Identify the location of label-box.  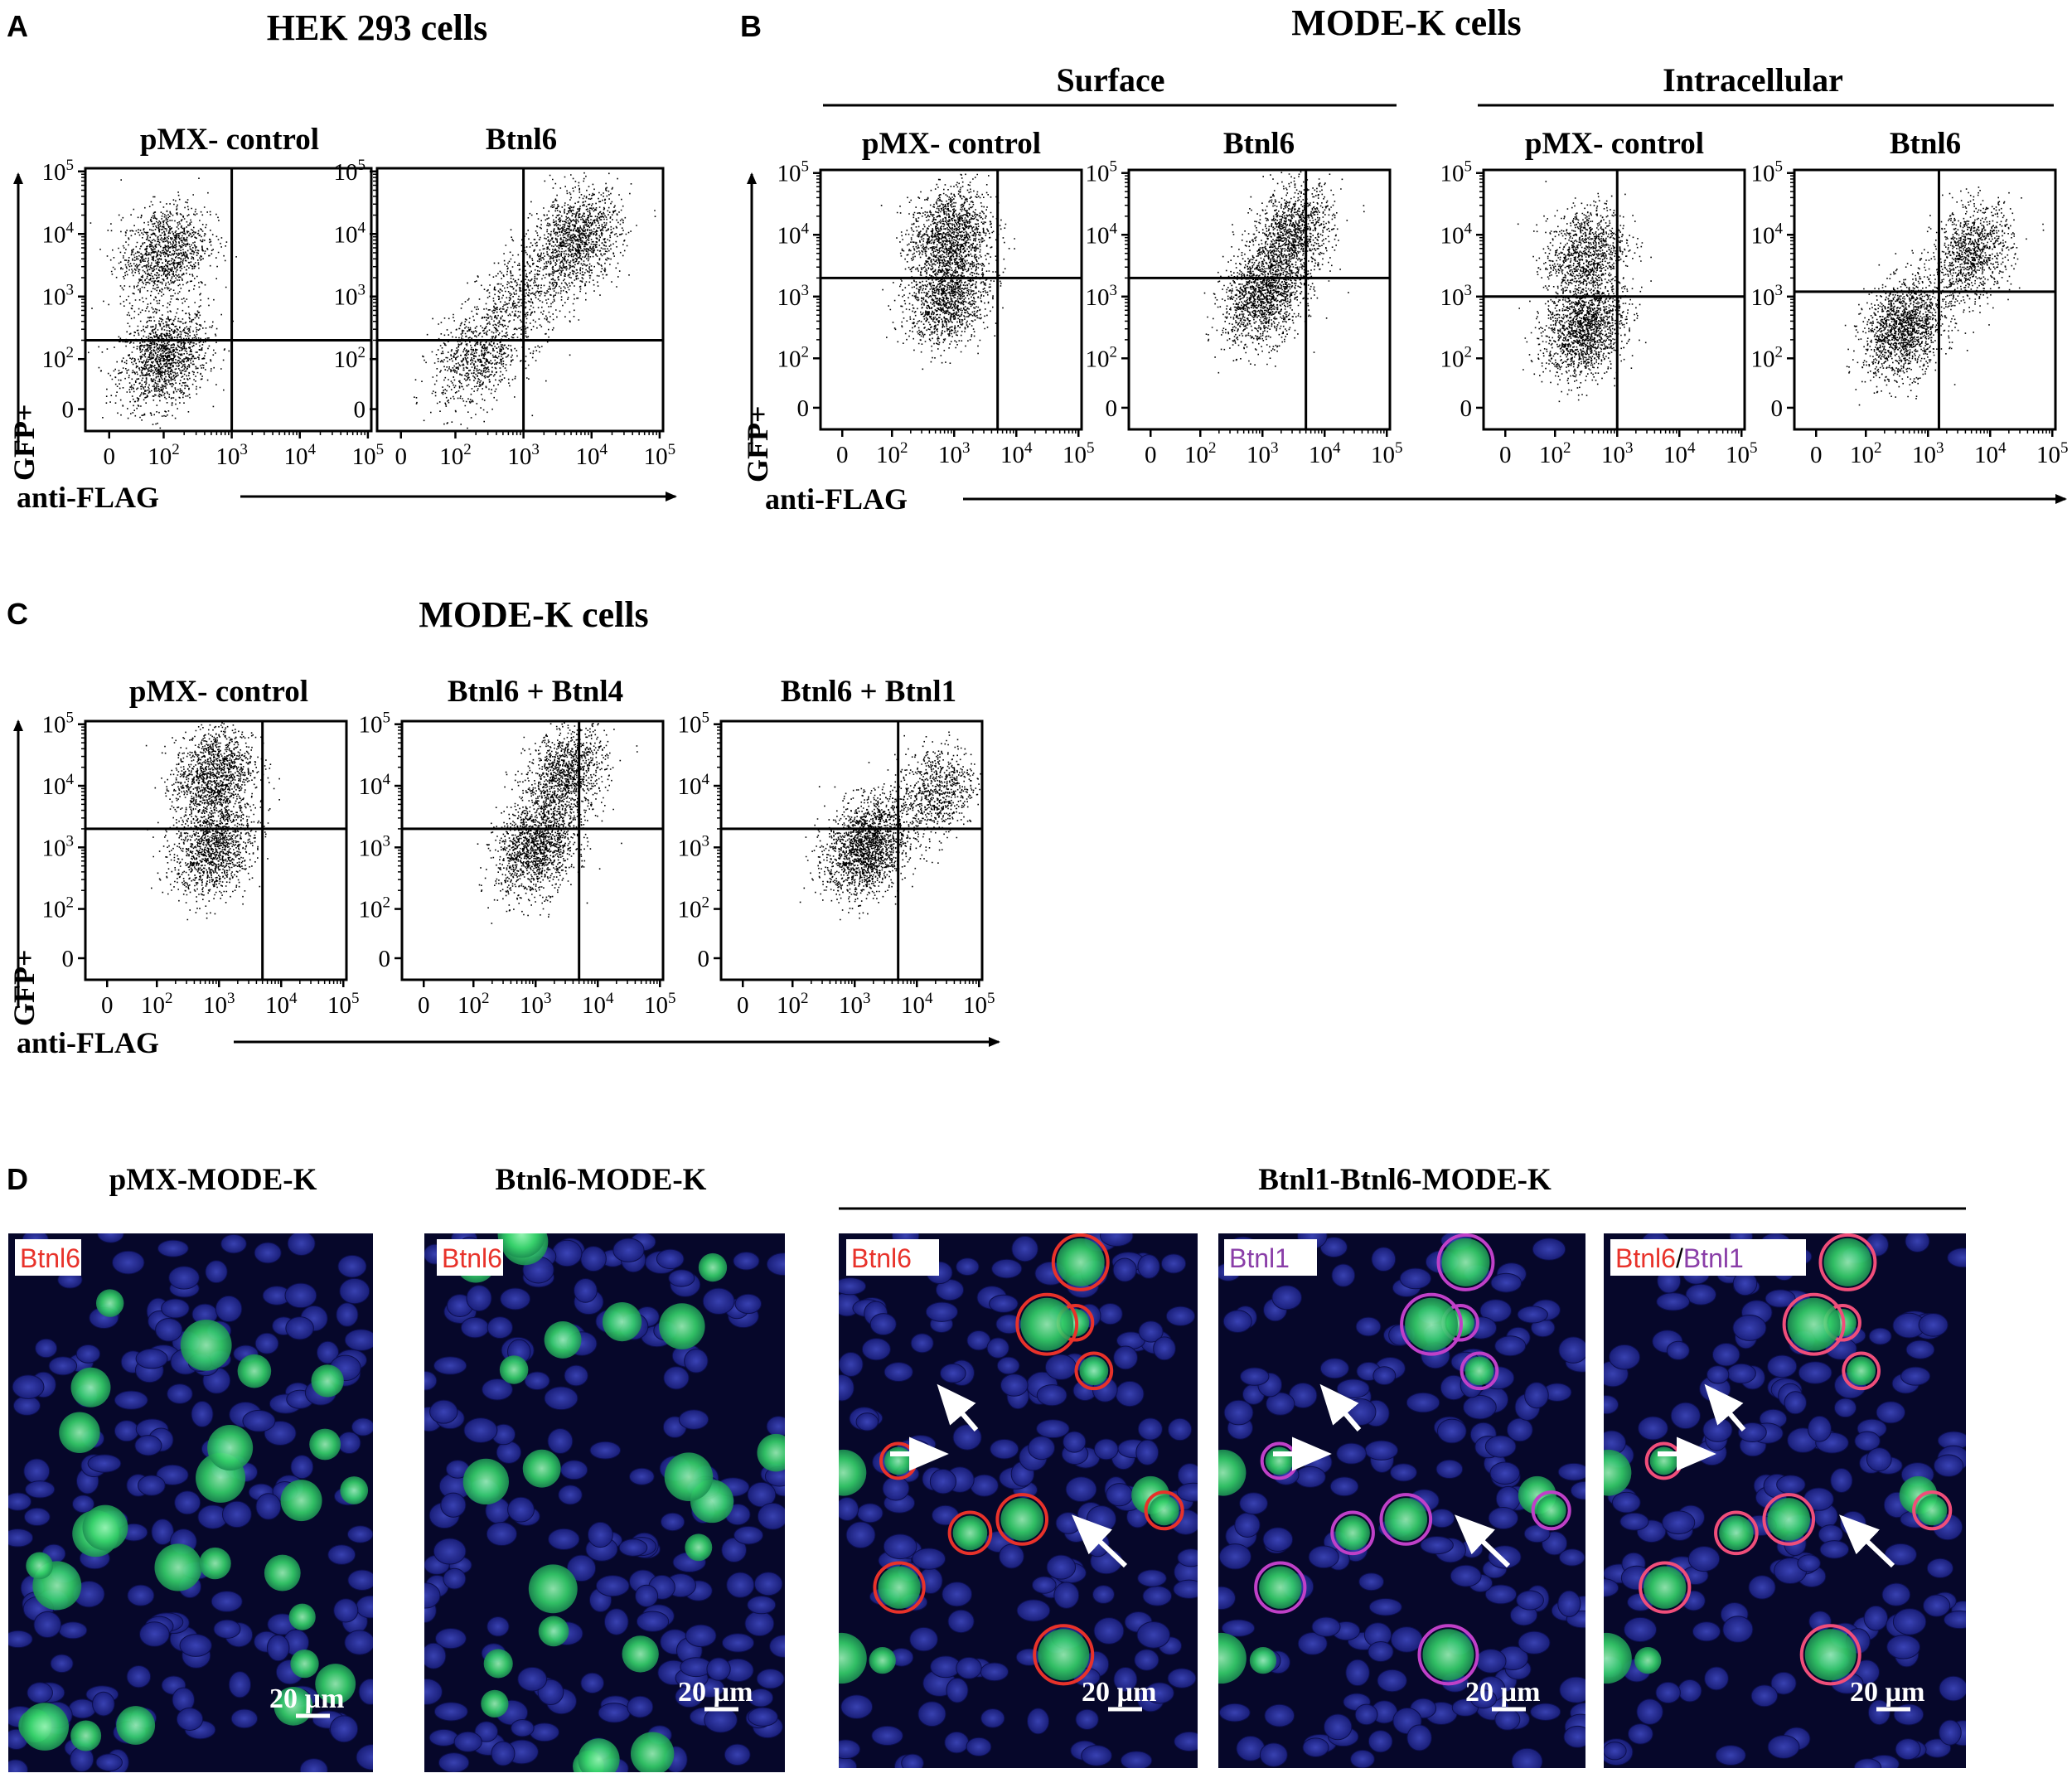
(892, 1257).